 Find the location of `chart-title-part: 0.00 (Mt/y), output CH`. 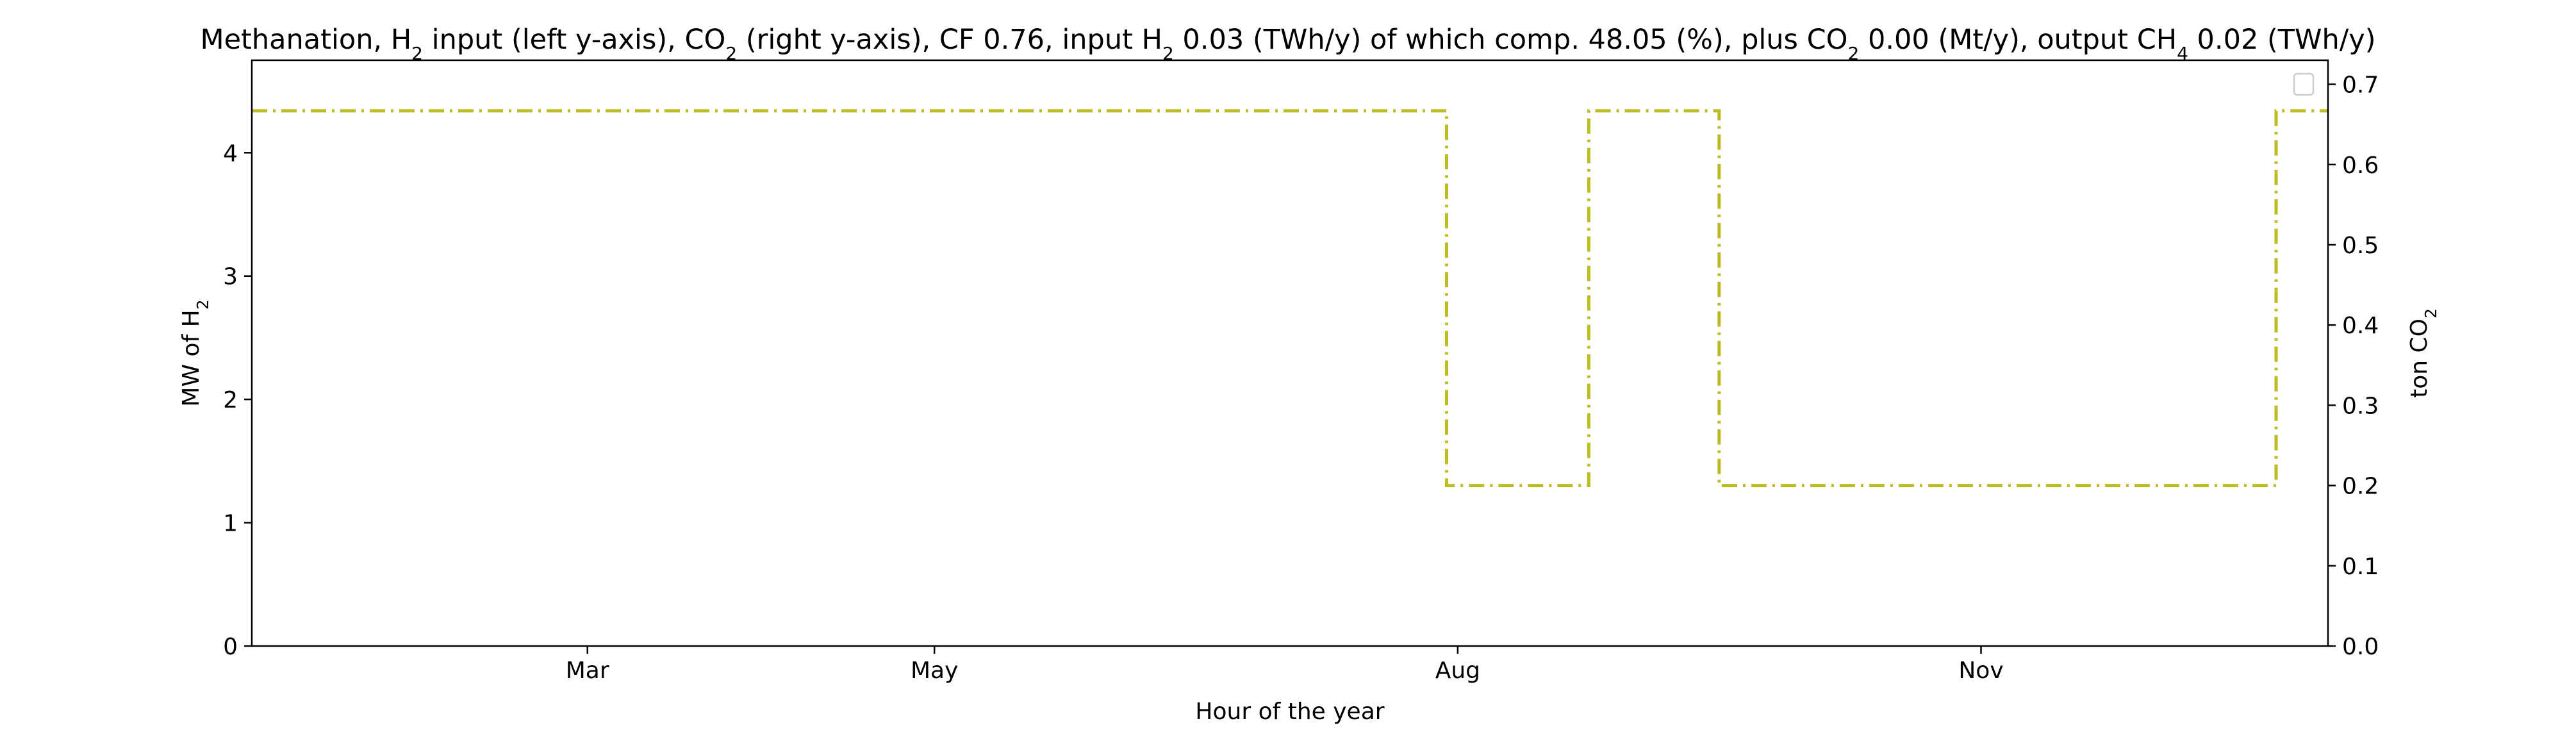

chart-title-part: 0.00 (Mt/y), output CH is located at coordinates (2018, 40).